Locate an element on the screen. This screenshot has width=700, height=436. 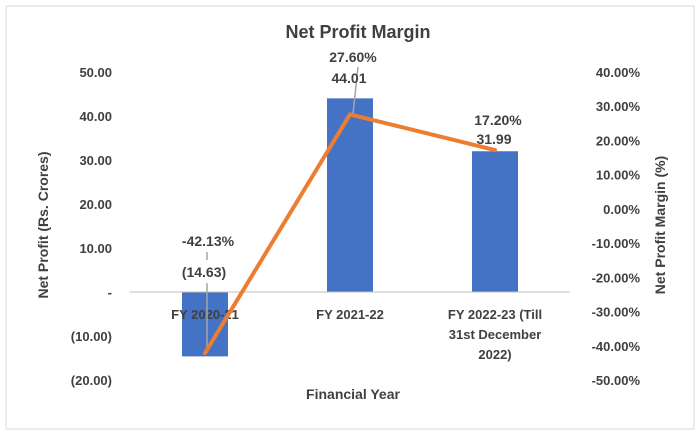
left-tick-label: (10.00) is located at coordinates (91, 336).